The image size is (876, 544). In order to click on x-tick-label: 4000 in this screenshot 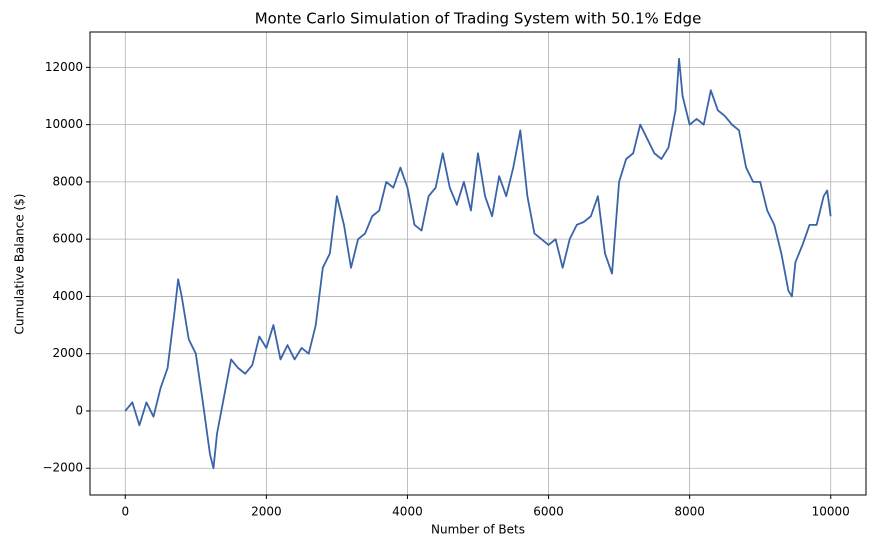, I will do `click(407, 512)`.